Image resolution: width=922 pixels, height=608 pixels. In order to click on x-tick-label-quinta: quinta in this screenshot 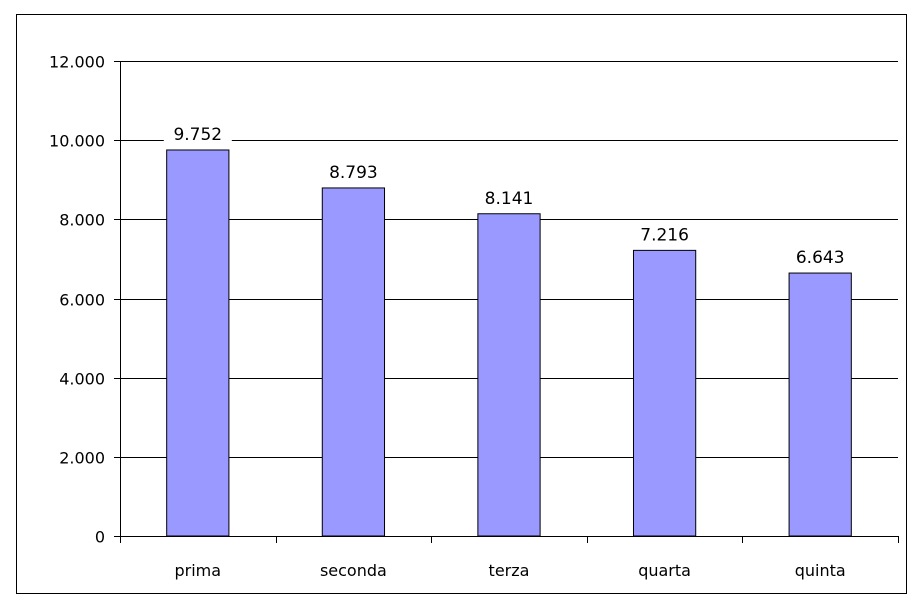, I will do `click(820, 570)`.